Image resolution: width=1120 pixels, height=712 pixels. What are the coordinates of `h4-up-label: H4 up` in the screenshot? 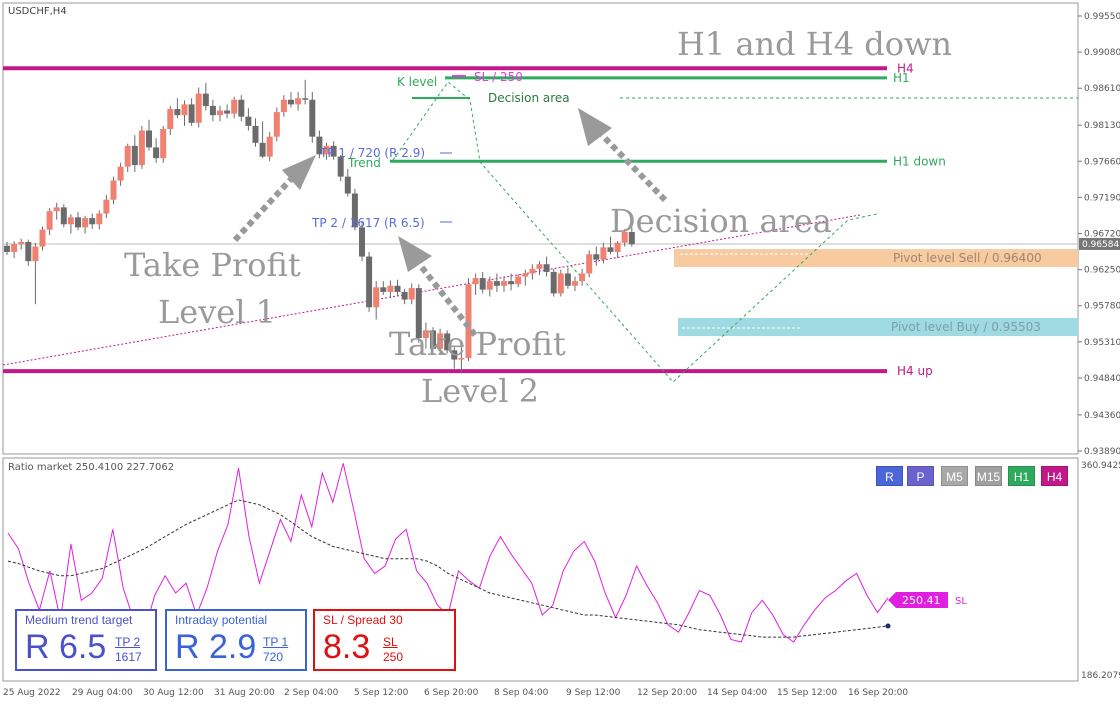 It's located at (915, 371).